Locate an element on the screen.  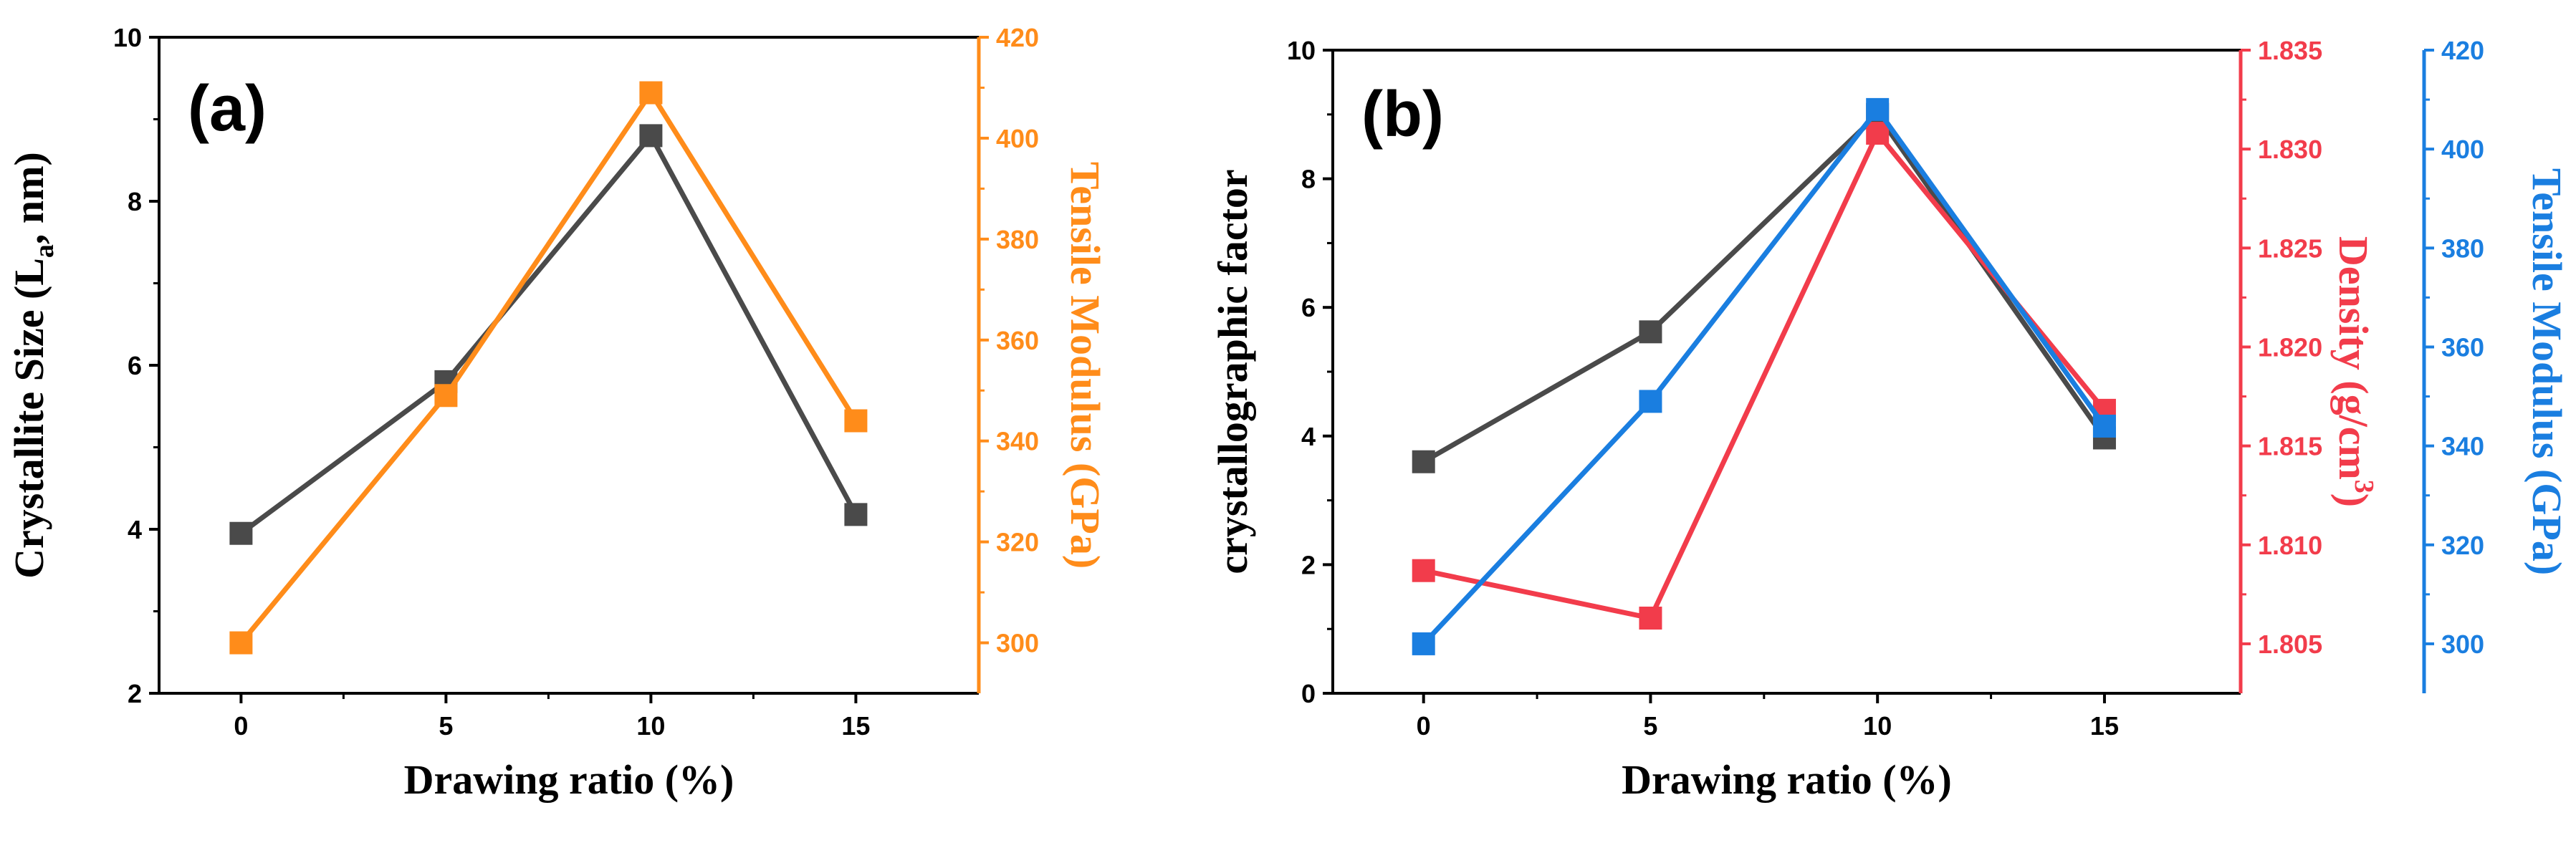
y-right-label-tail: ) is located at coordinates (2353, 500).